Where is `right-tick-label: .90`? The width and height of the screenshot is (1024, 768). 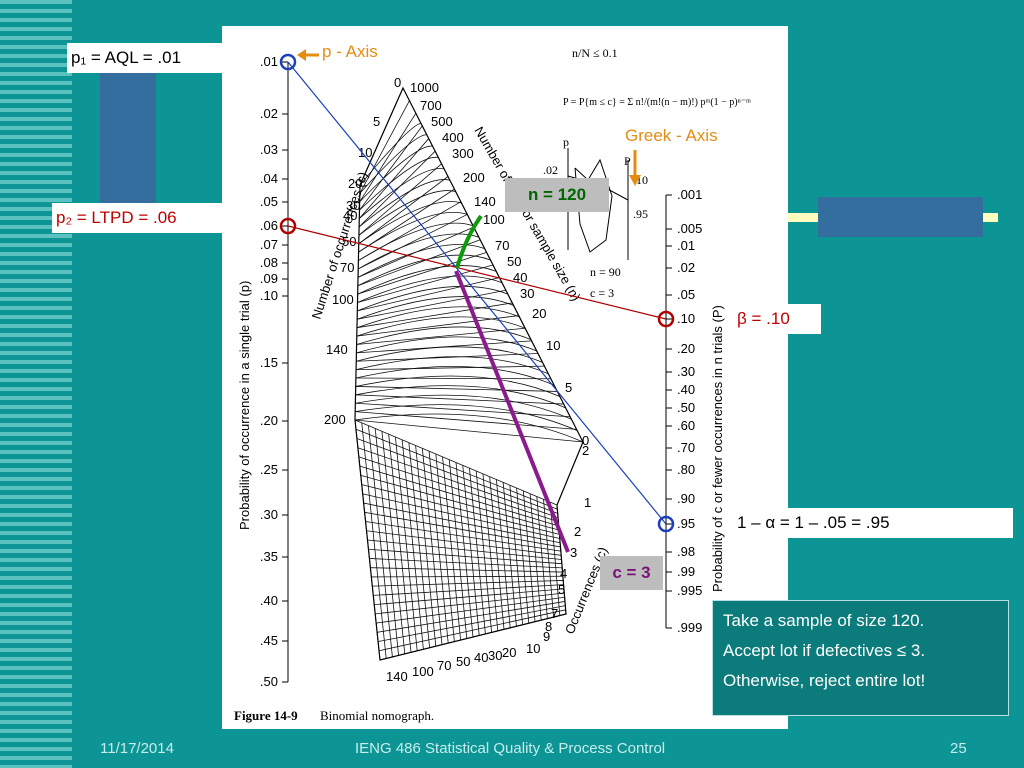 right-tick-label: .90 is located at coordinates (686, 498).